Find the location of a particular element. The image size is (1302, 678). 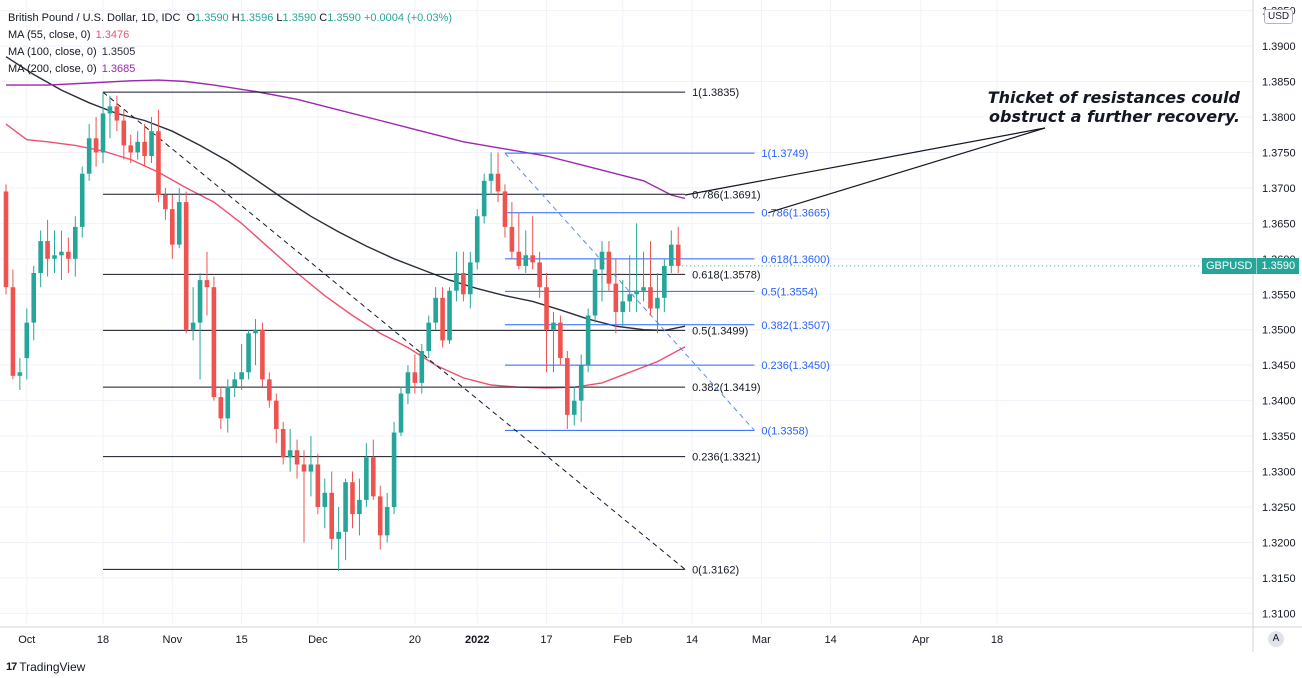

legend-ma55-row: MA (55, close, 0) 1.3476 is located at coordinates (230, 35).